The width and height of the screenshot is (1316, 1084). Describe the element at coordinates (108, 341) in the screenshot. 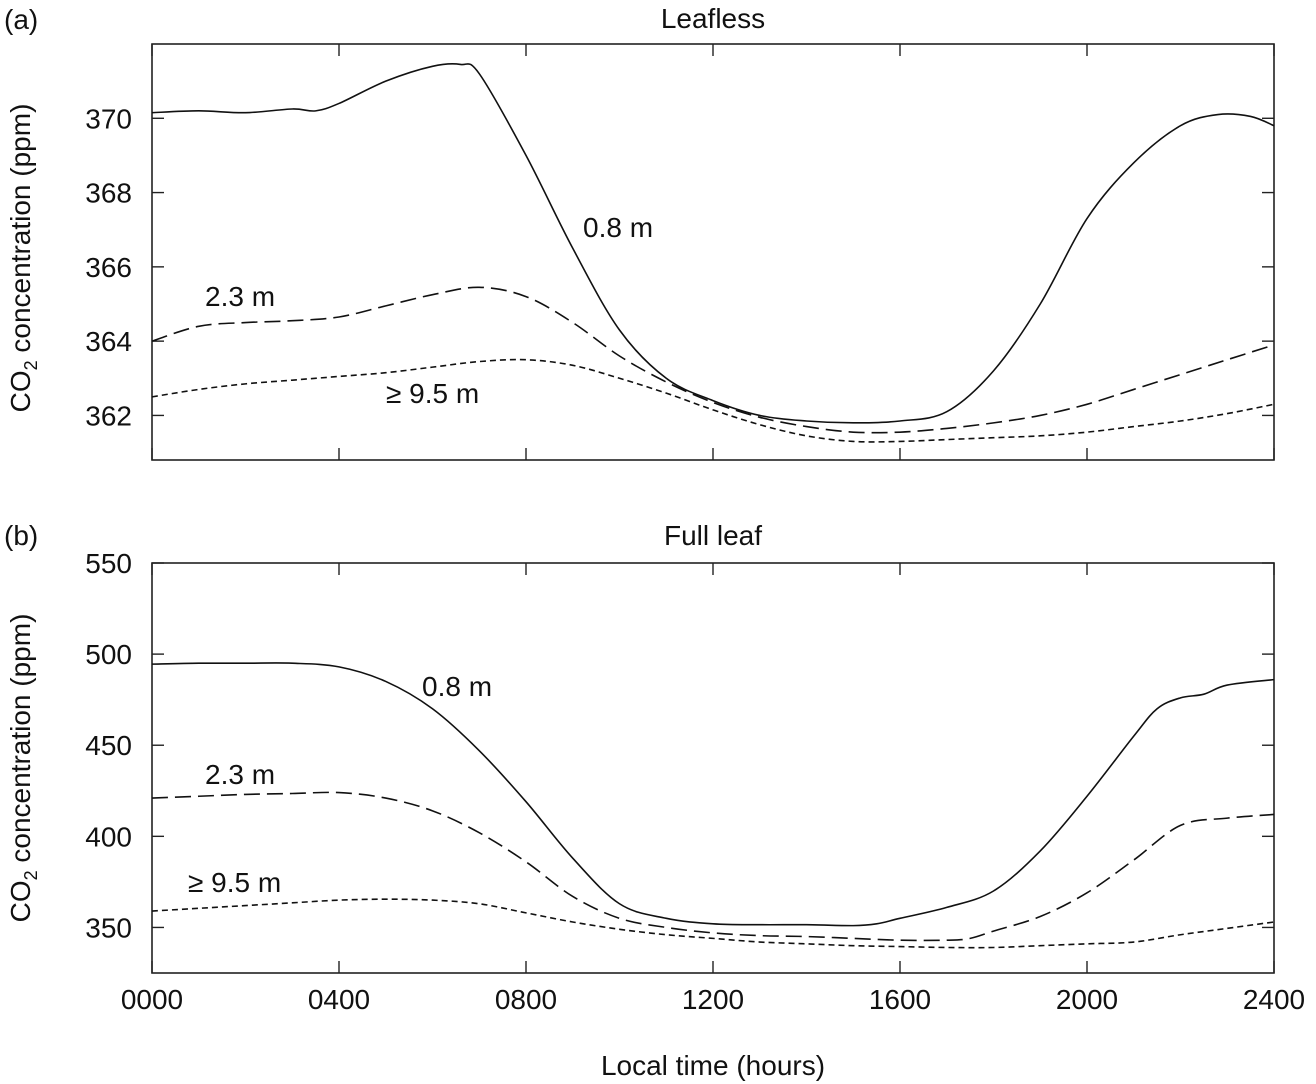

I see `y-tick-label: 364` at that location.